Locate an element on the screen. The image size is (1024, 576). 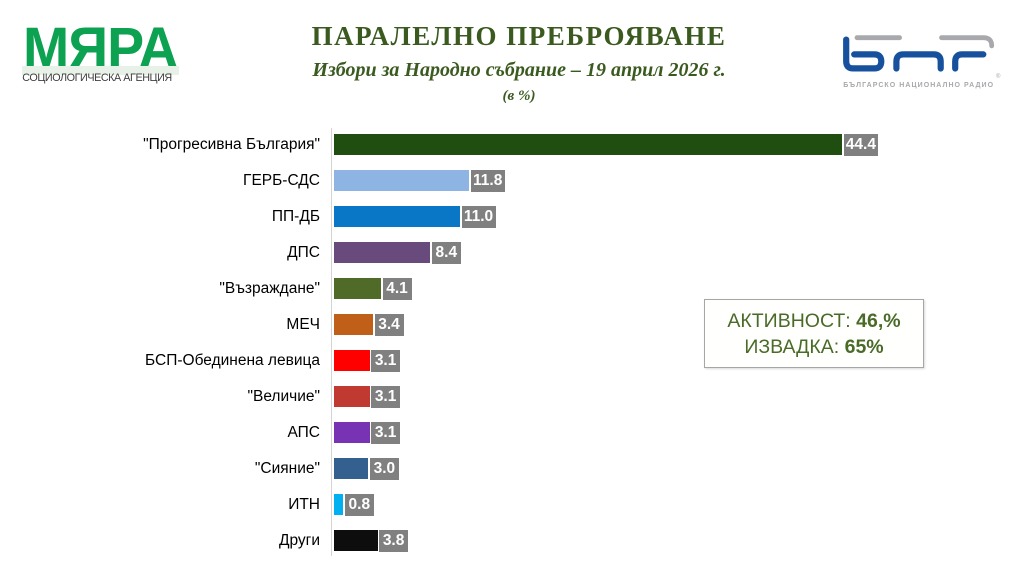
svg-text: БЪЛГАРСКО НАЦИОНАЛНО РАДИО is located at coordinates (918, 85).